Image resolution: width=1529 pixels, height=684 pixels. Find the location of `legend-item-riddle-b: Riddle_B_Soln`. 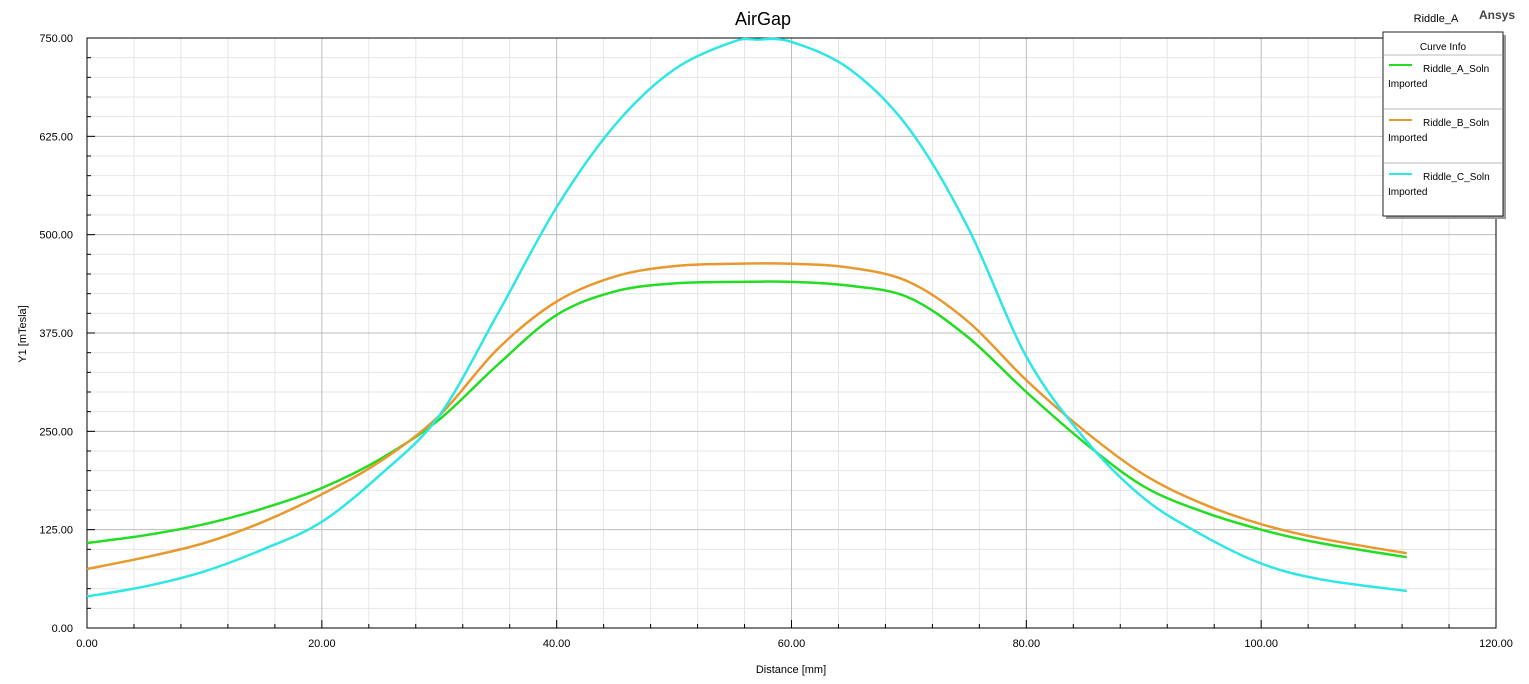

legend-item-riddle-b: Riddle_B_Soln is located at coordinates (1456, 123).